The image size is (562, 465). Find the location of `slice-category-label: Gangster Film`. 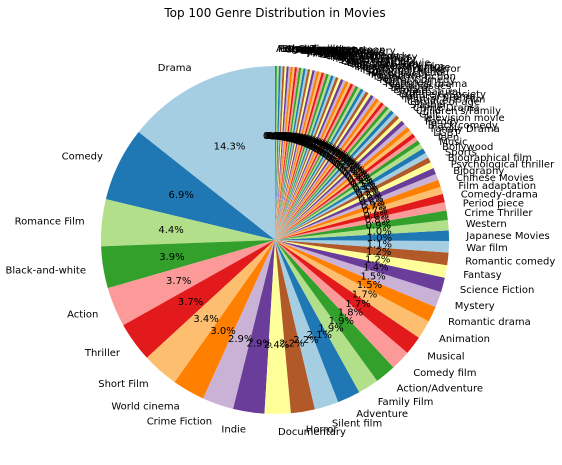

slice-category-label: Gangster Film is located at coordinates (383, 64).